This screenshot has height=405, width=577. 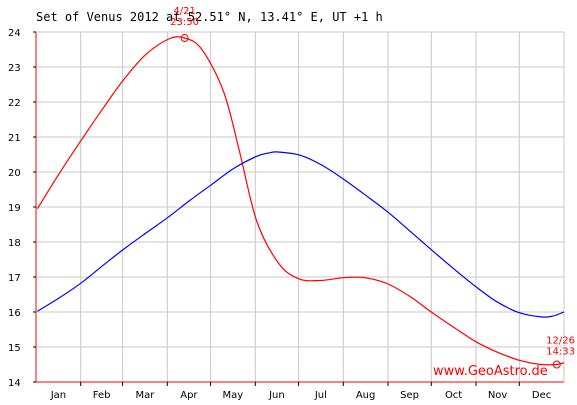 What do you see at coordinates (366, 395) in the screenshot?
I see `x-tick-label: Aug` at bounding box center [366, 395].